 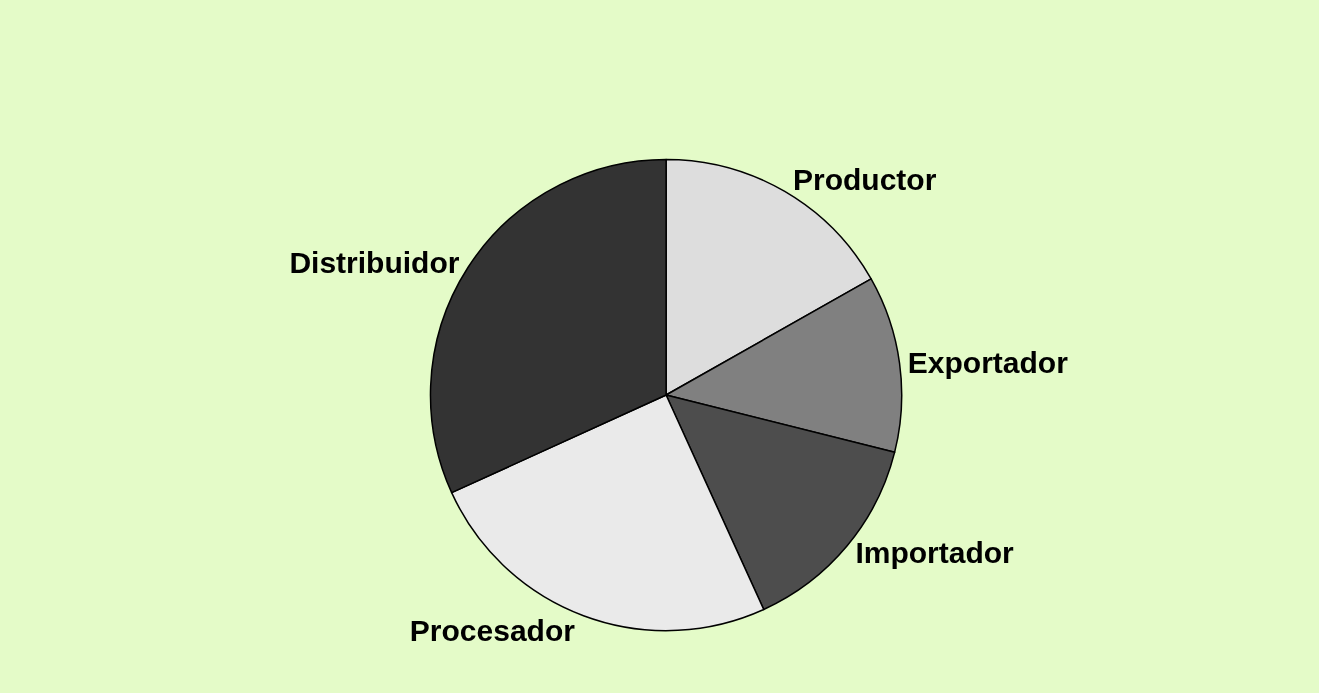 What do you see at coordinates (988, 363) in the screenshot?
I see `slice-label: Exportador` at bounding box center [988, 363].